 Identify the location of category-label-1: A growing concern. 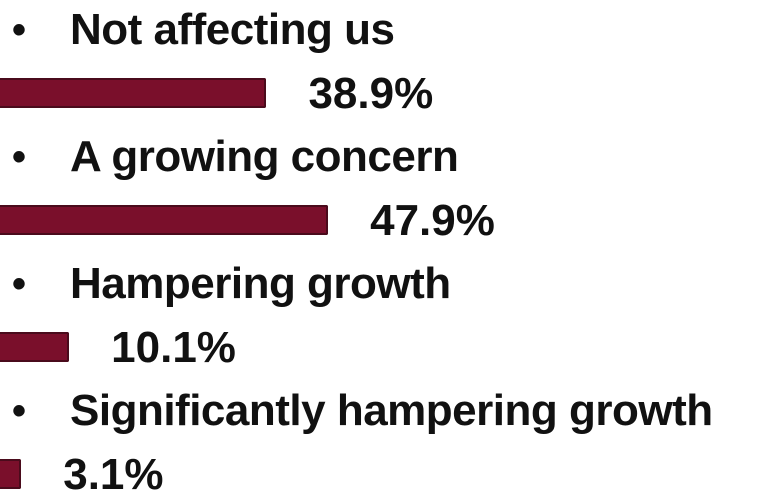
(264, 156).